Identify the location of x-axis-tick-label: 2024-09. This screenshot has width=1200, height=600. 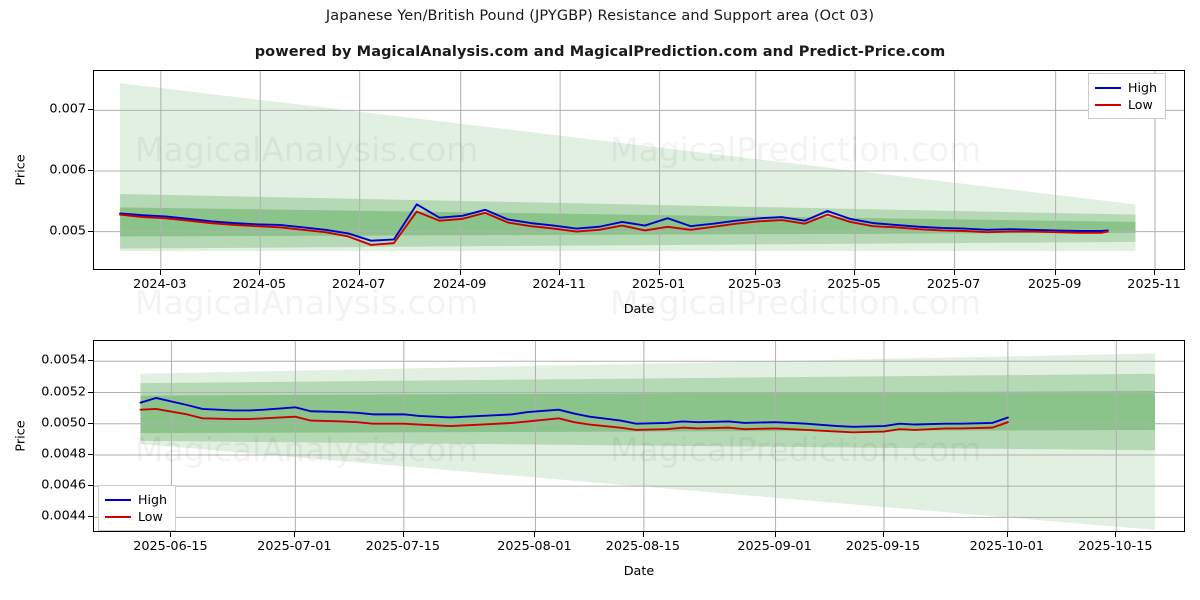
(459, 284).